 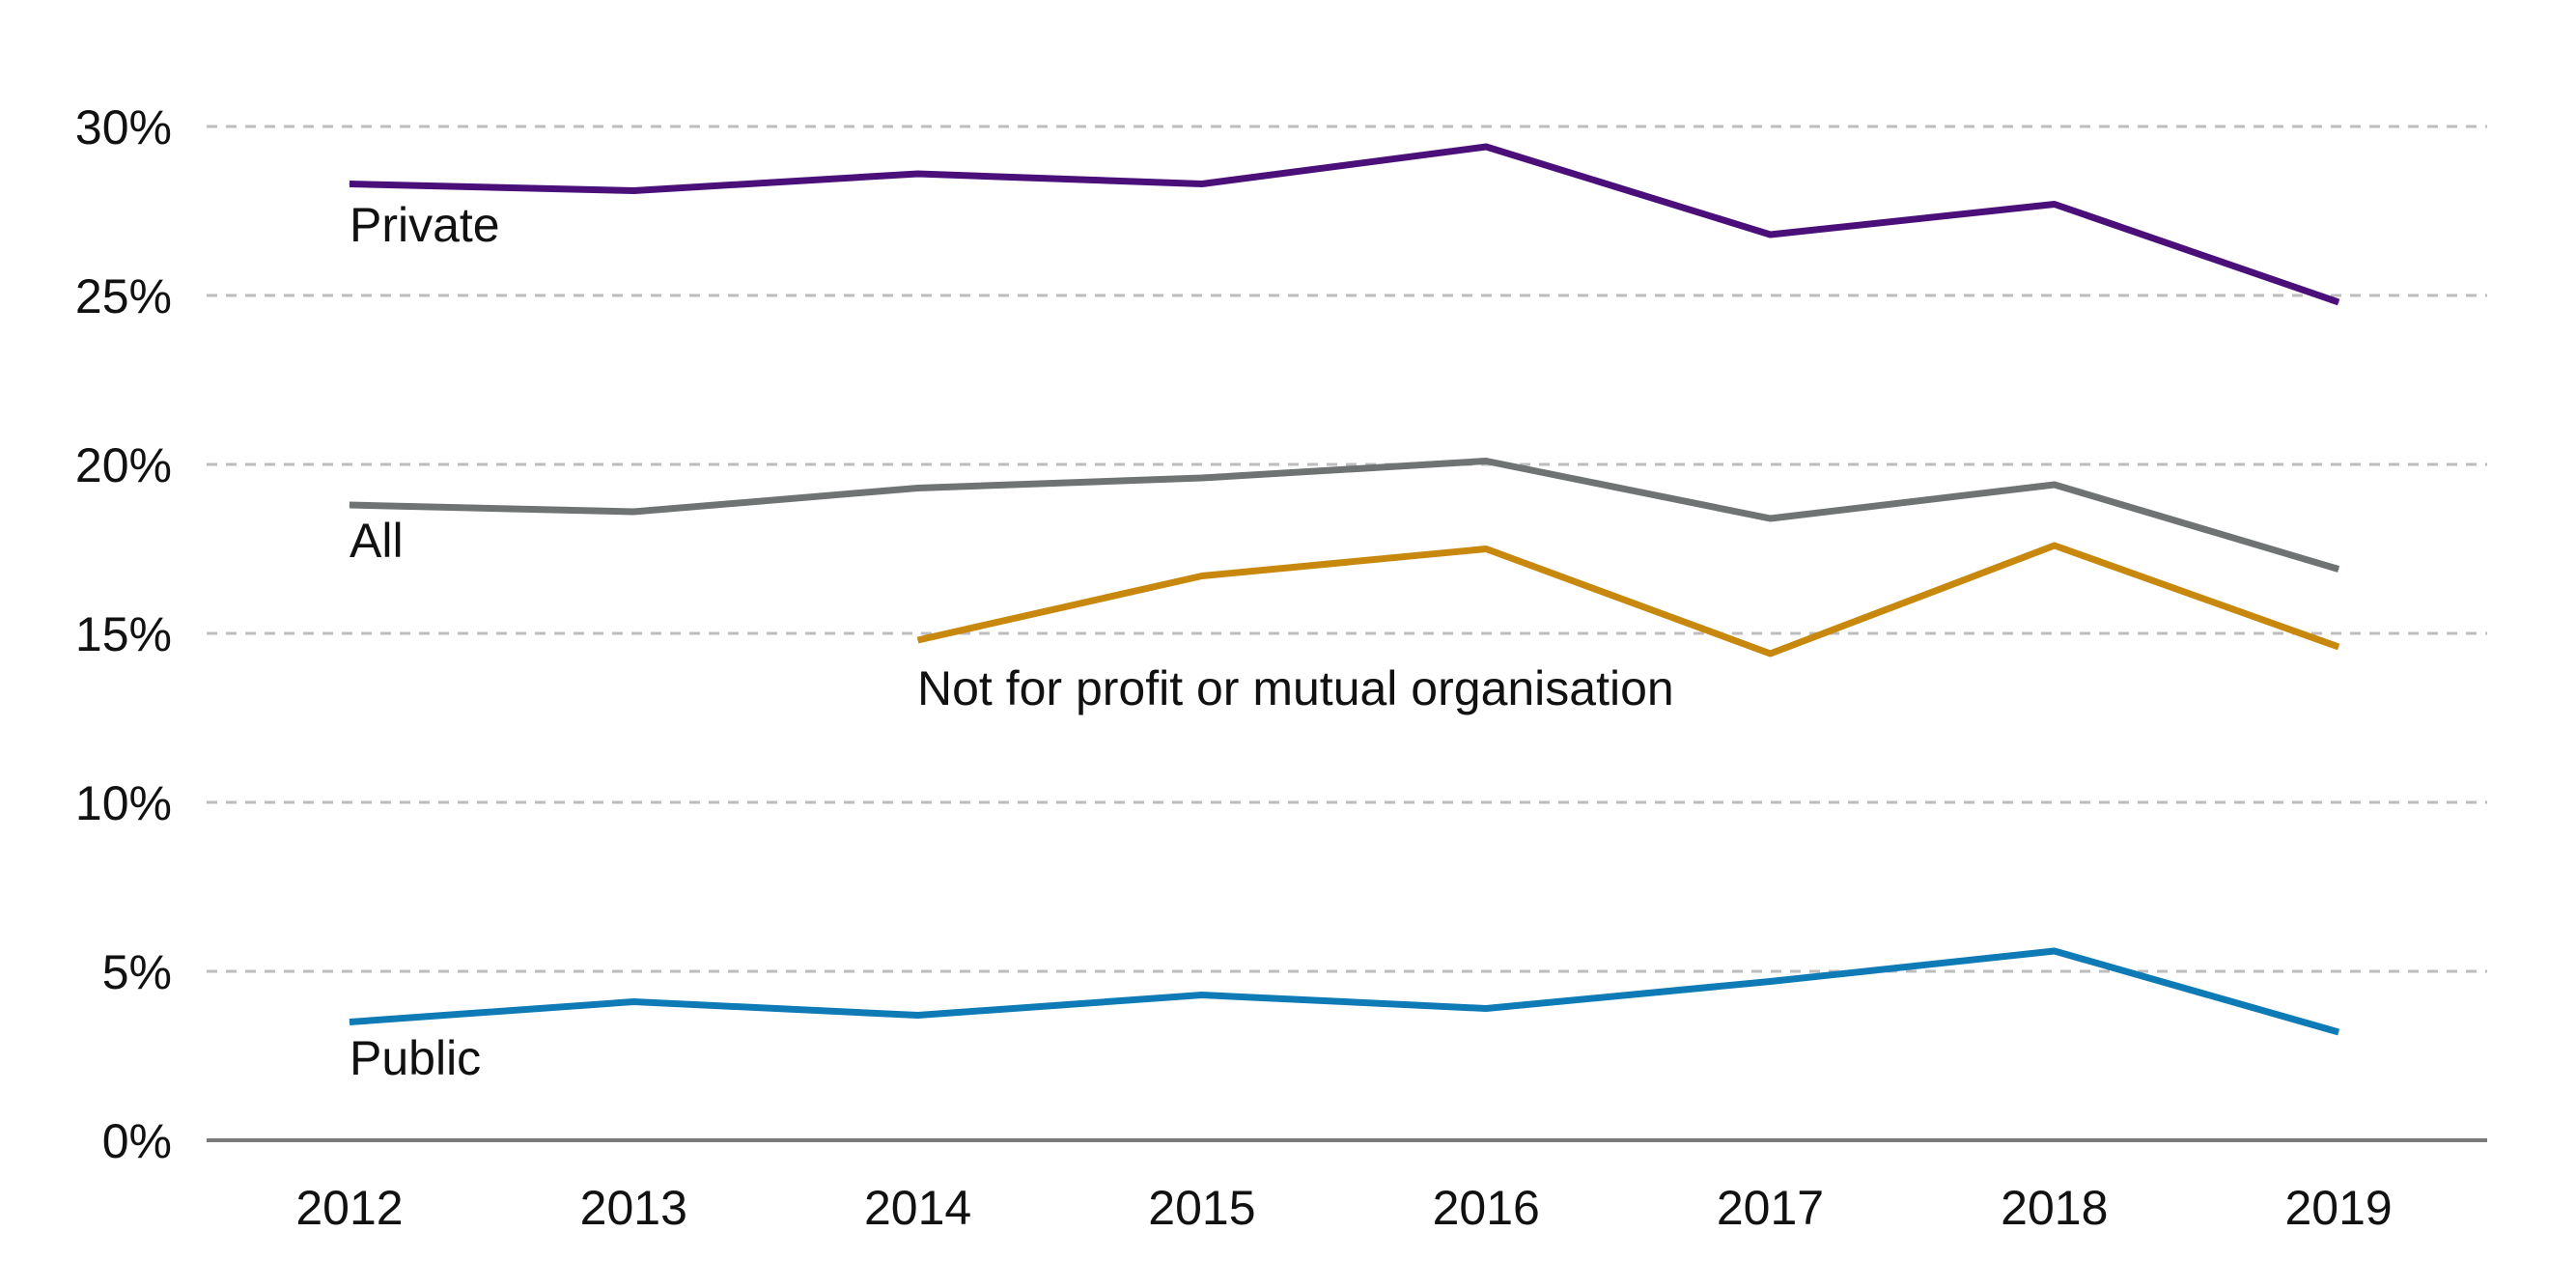 What do you see at coordinates (349, 1208) in the screenshot?
I see `x-tick-label: 2012` at bounding box center [349, 1208].